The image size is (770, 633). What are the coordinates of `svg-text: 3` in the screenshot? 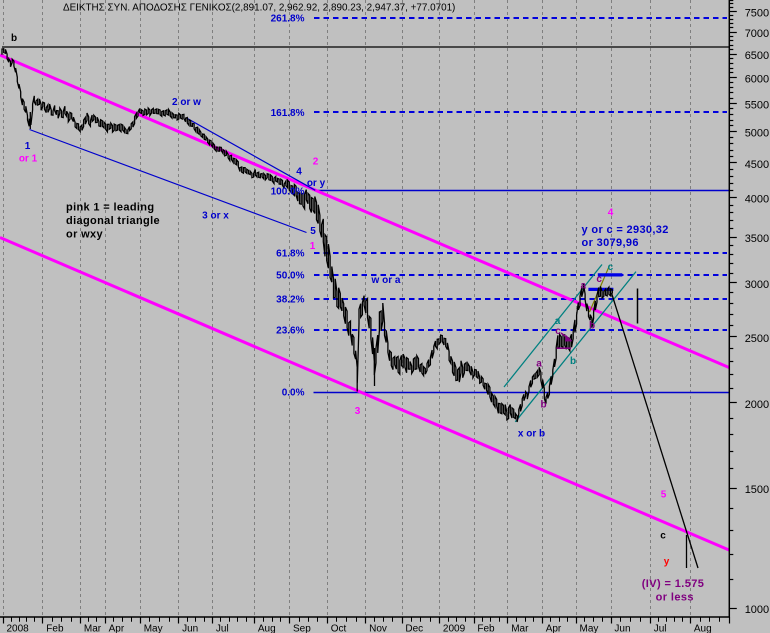 It's located at (358, 411).